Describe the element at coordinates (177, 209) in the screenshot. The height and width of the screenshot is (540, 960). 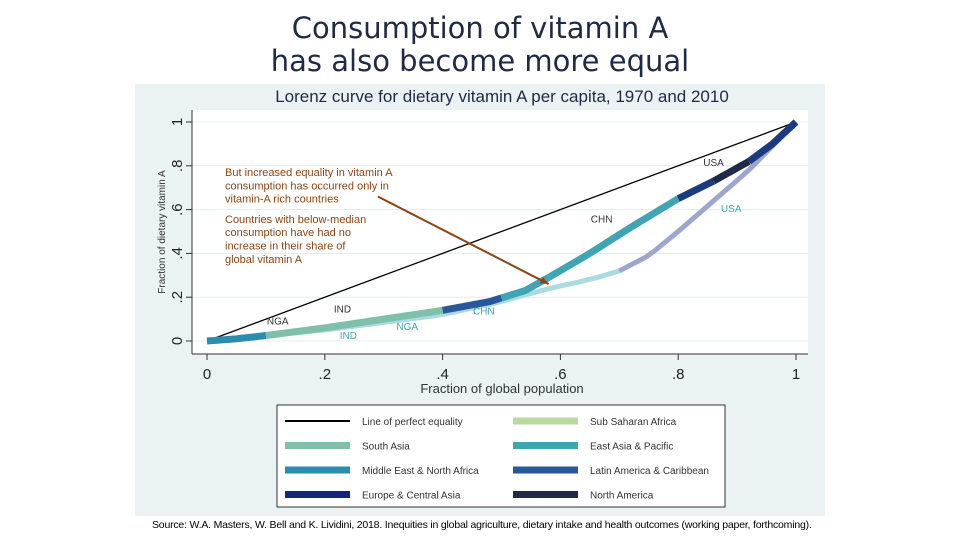
I see `y-tick-label: .6` at that location.